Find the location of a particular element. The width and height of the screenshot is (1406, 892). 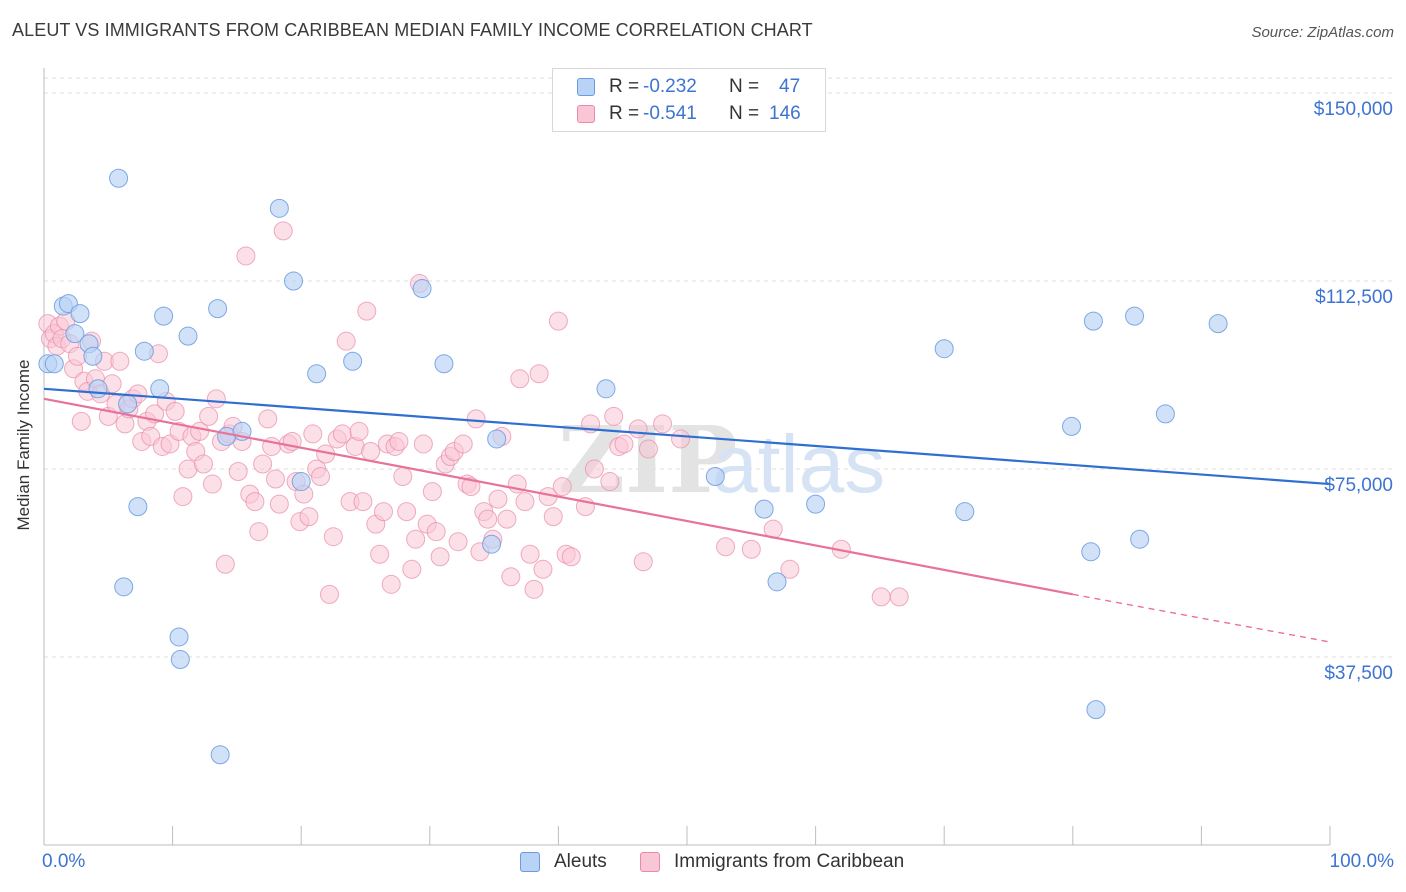

y-axis-title: Median Family Income is located at coordinates (24, 402).